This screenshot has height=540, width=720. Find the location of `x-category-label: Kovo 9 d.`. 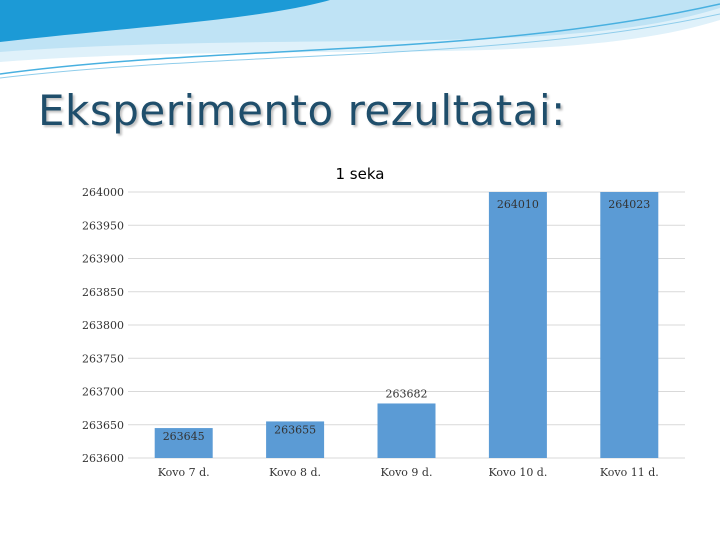

x-category-label: Kovo 9 d. is located at coordinates (407, 472).